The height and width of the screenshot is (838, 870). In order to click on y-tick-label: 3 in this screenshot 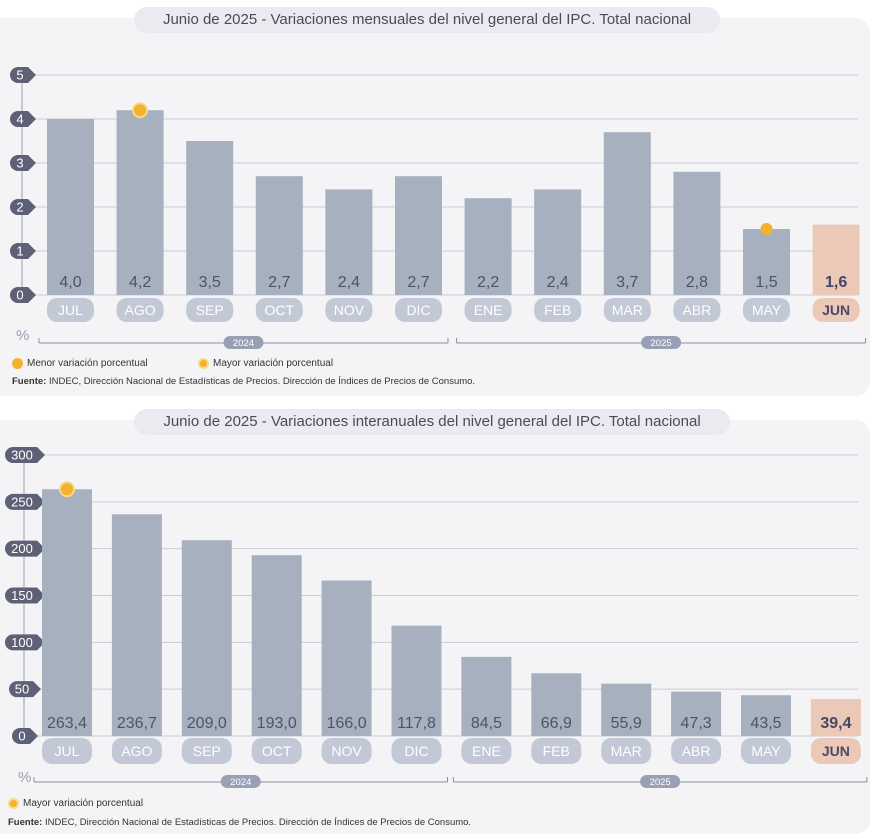, I will do `click(19, 163)`.